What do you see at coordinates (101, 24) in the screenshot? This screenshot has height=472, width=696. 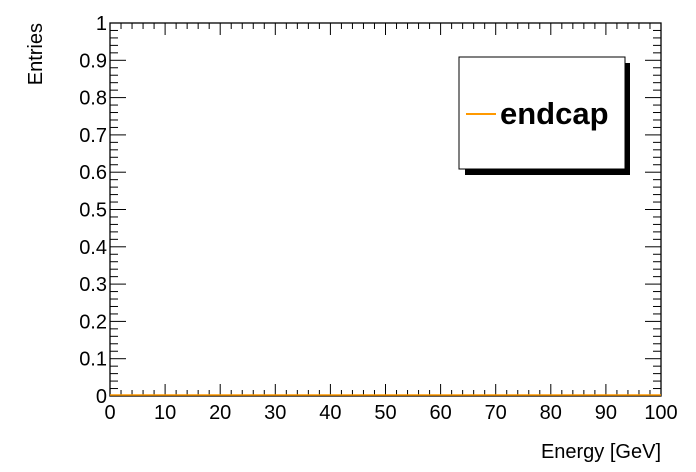 I see `y-tick-label: 1` at bounding box center [101, 24].